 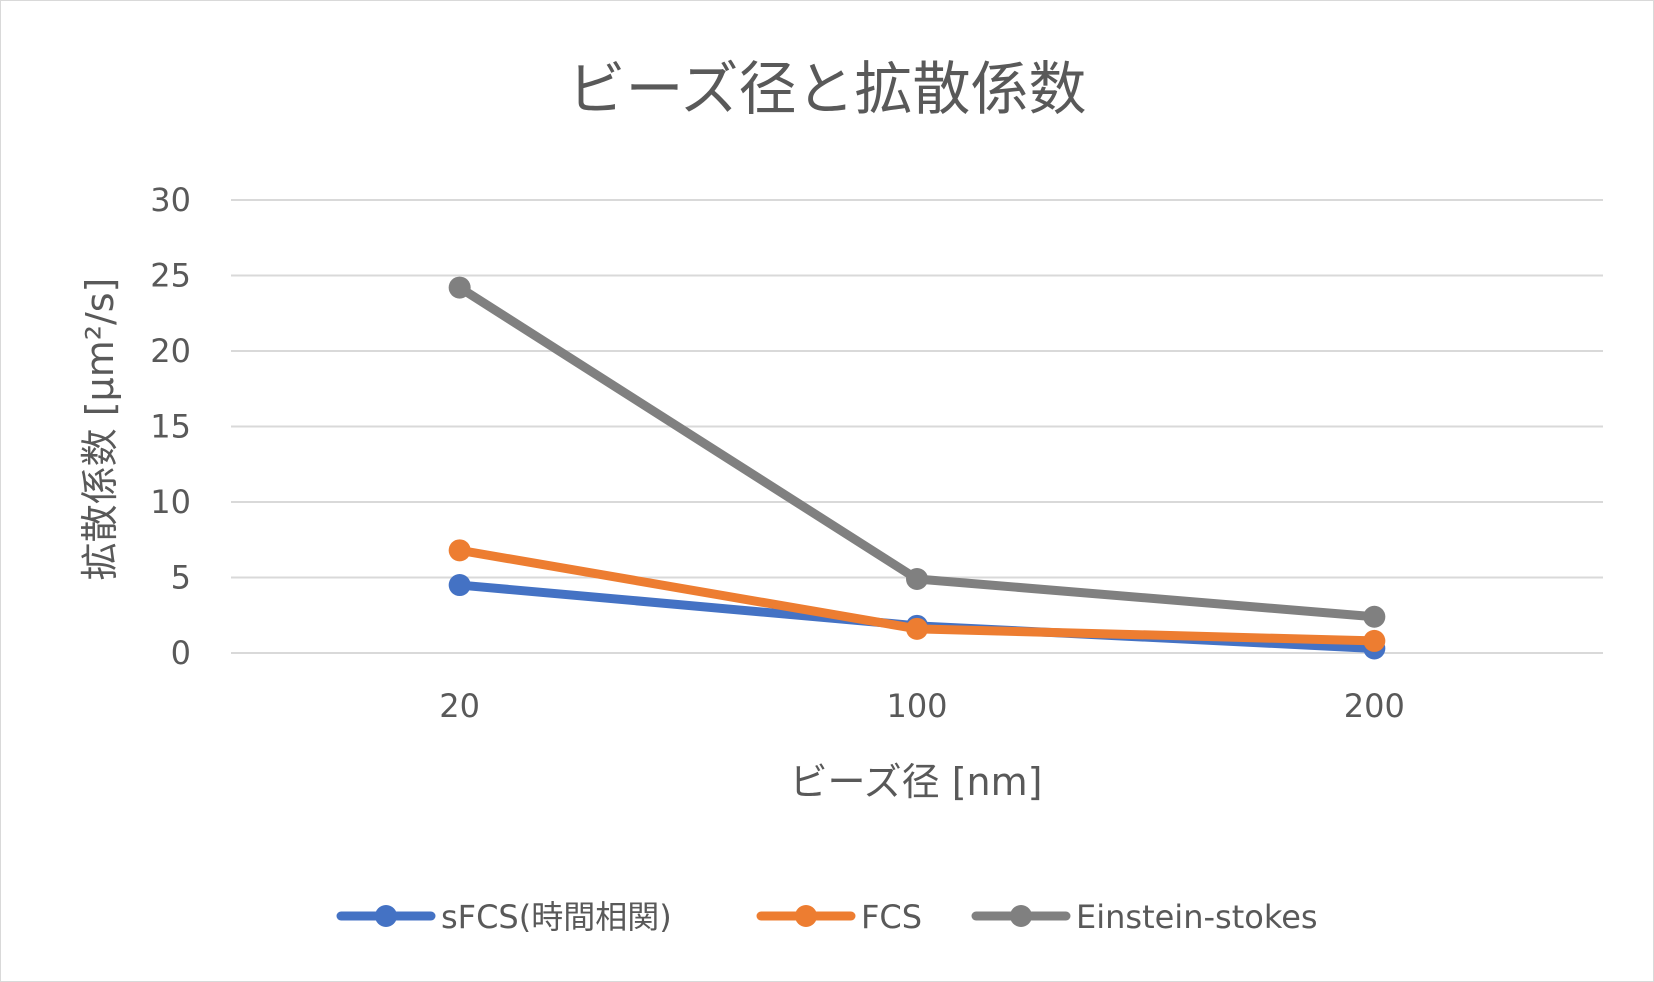 What do you see at coordinates (170, 200) in the screenshot?
I see `y-tick-label: 30` at bounding box center [170, 200].